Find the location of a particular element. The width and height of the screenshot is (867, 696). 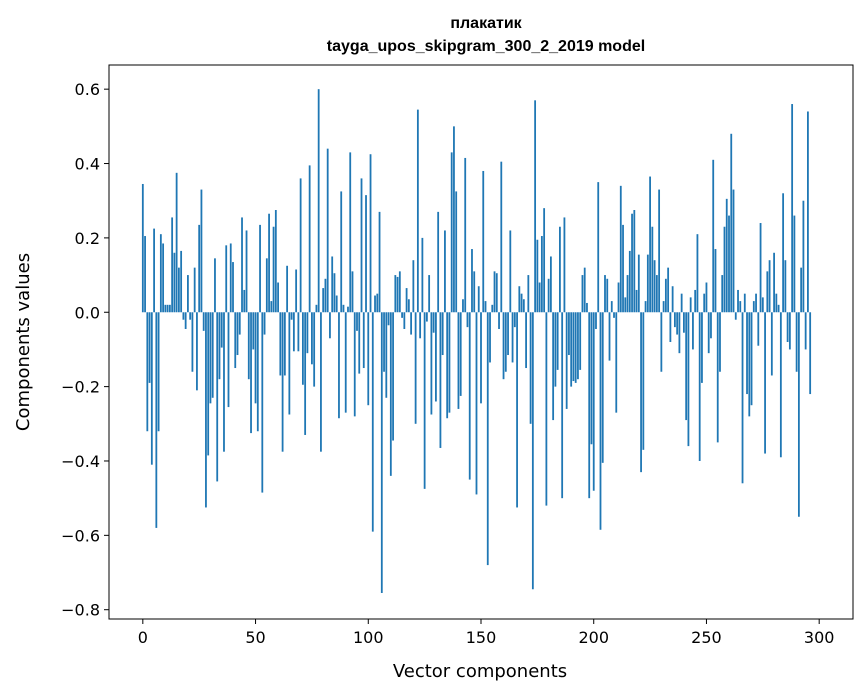

y-tick-label: −0.6 is located at coordinates (80, 535).